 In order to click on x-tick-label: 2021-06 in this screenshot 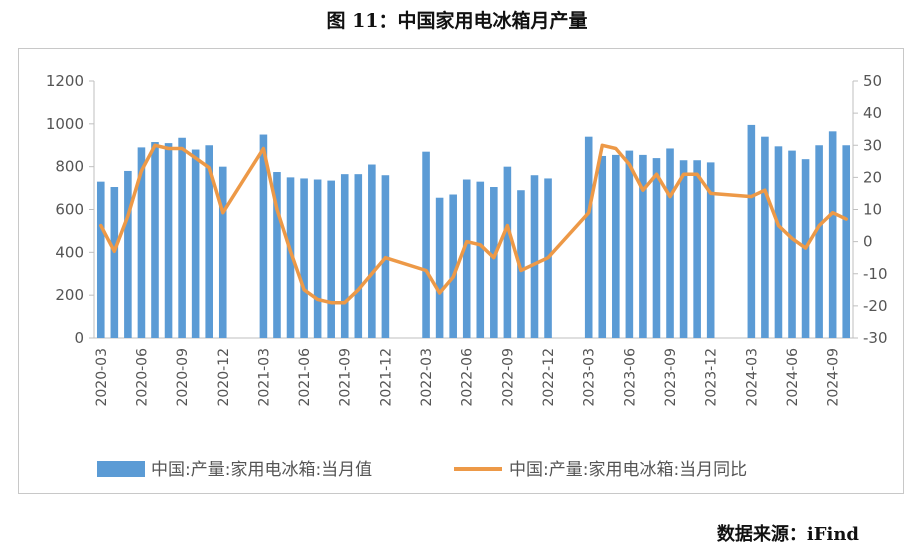, I will do `click(305, 377)`.